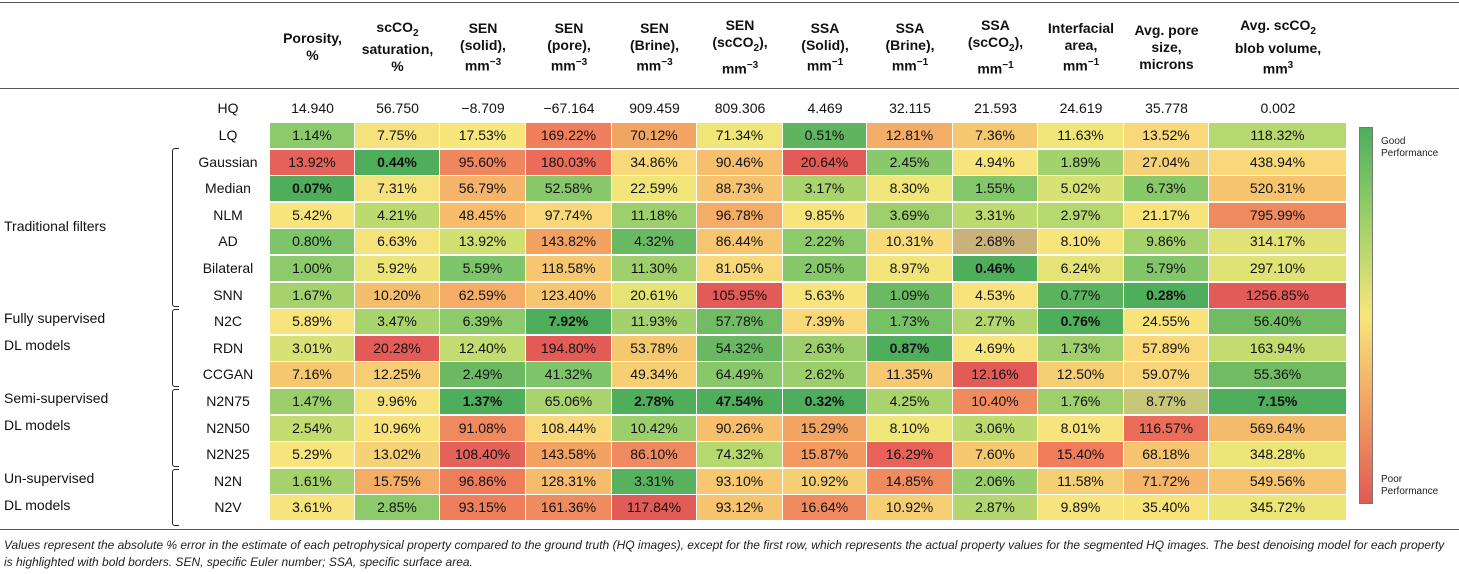 The width and height of the screenshot is (1459, 574). What do you see at coordinates (1166, 108) in the screenshot?
I see `hq-value-cell: 35.778` at bounding box center [1166, 108].